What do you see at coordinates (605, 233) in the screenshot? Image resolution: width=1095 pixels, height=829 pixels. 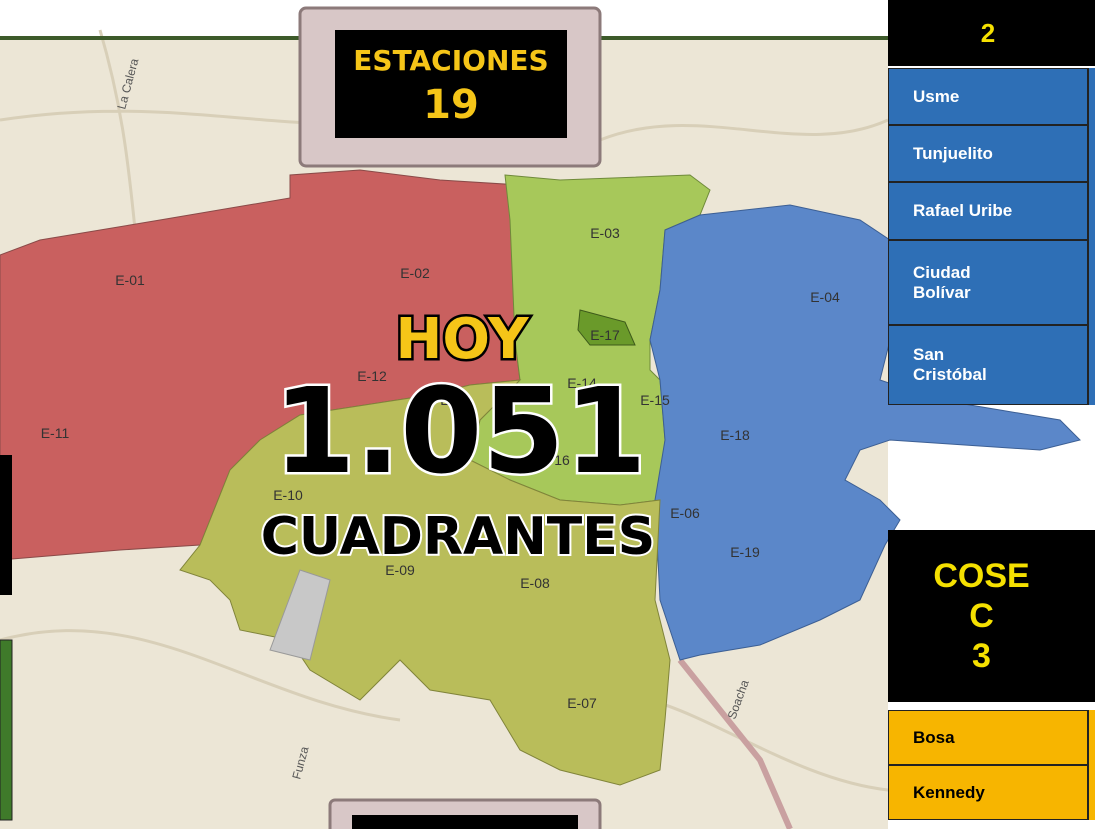 I see `station-label: E-03` at bounding box center [605, 233].